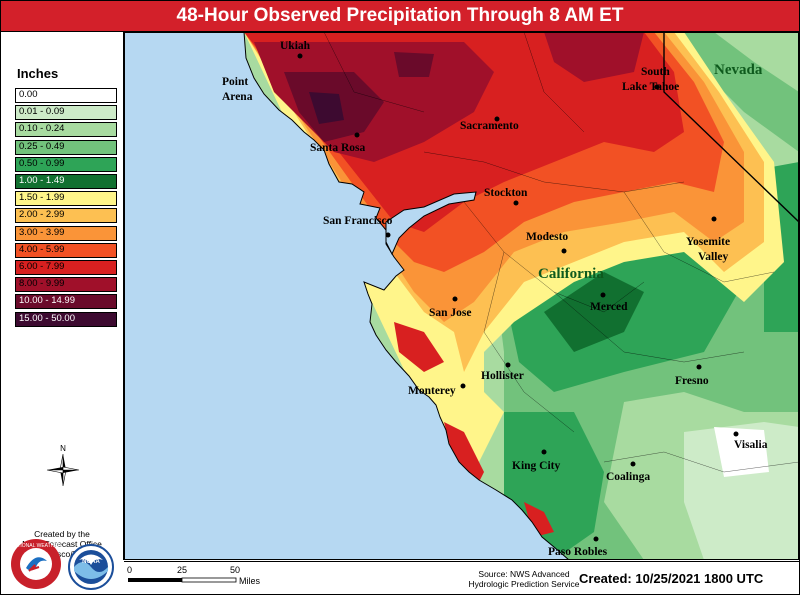  Describe the element at coordinates (692, 381) in the screenshot. I see `svg-text: Fresno` at that location.